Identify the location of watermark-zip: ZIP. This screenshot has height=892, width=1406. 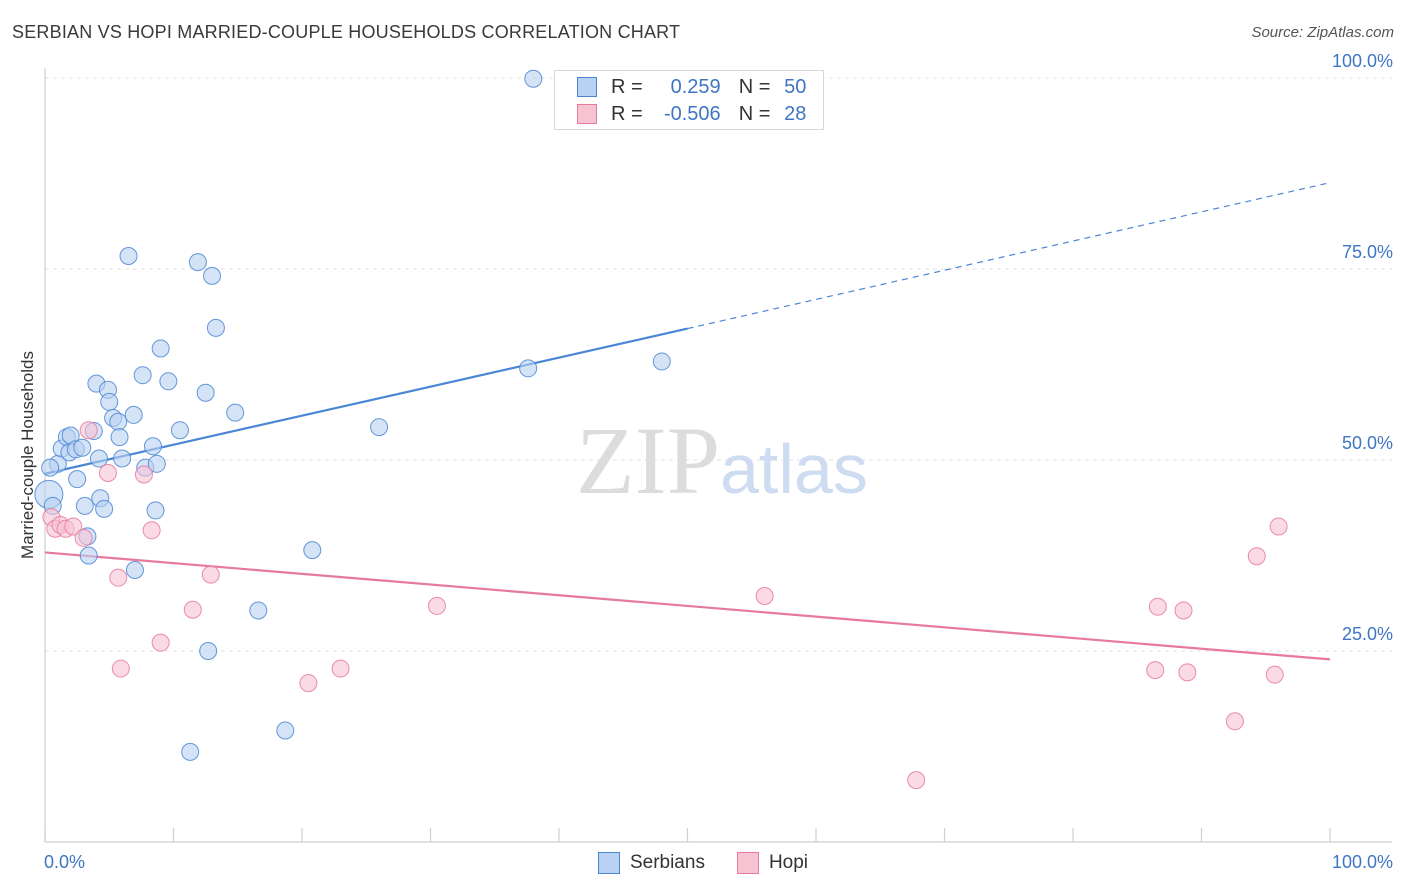
(648, 460).